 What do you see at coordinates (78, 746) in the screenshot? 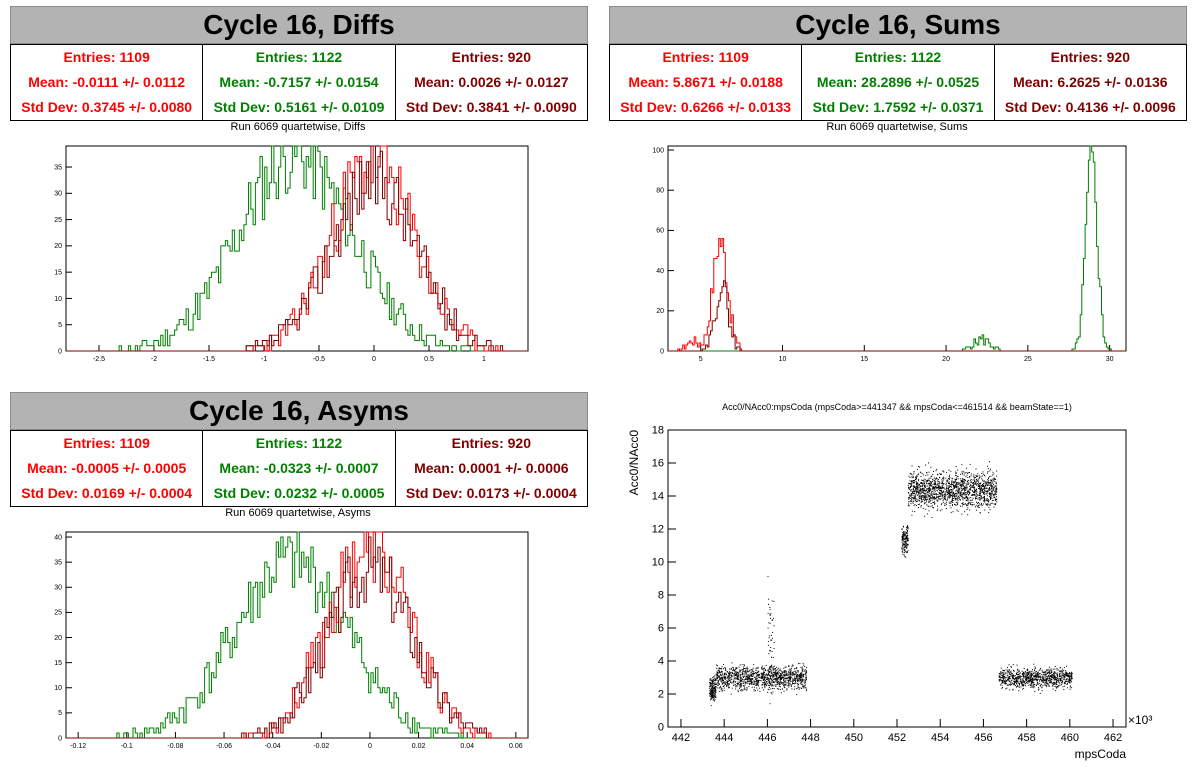
I see `x-tick-label: -0.12` at bounding box center [78, 746].